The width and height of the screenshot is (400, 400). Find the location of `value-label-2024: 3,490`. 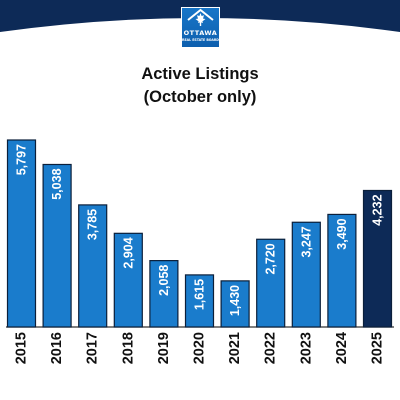

value-label-2024: 3,490 is located at coordinates (342, 233).